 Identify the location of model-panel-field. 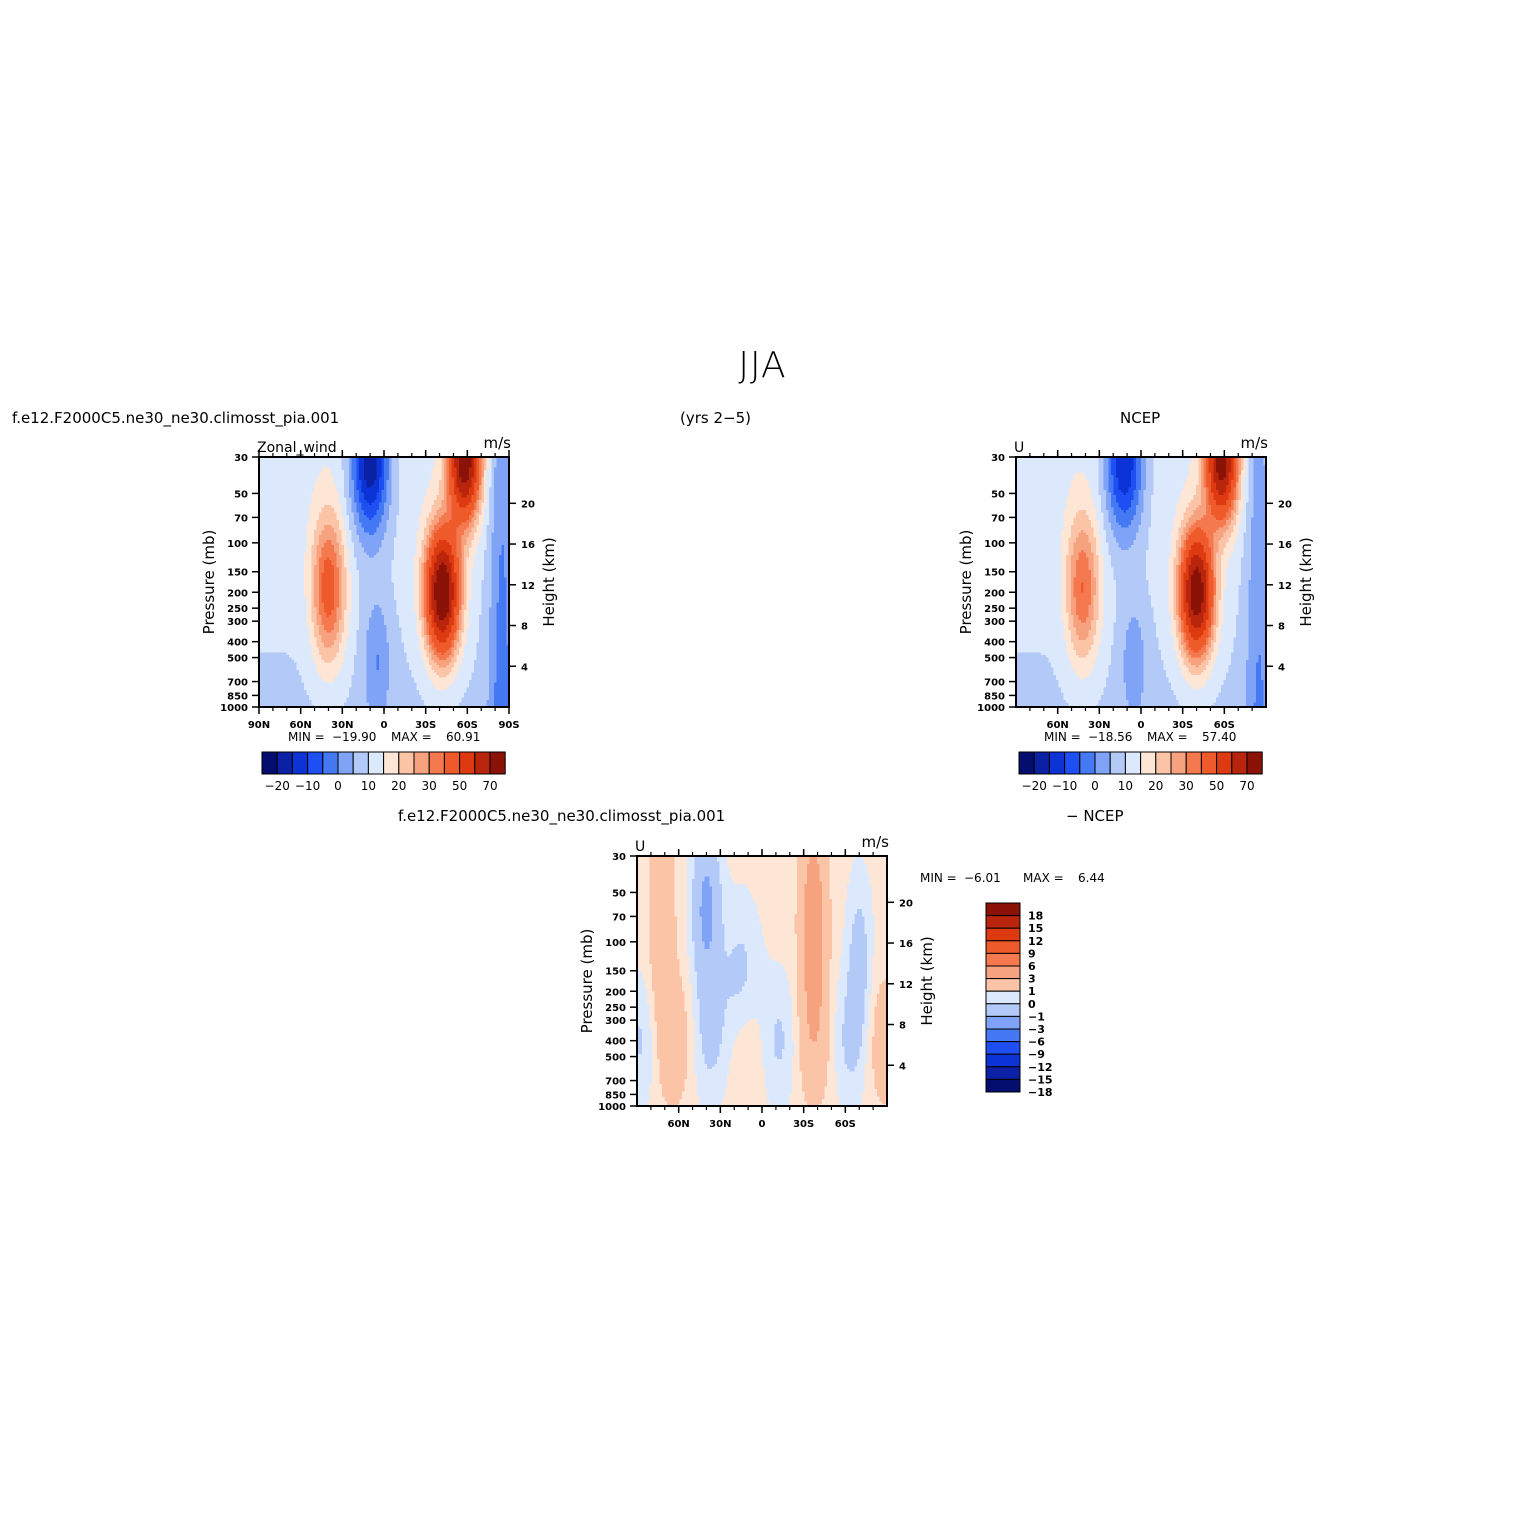
(384, 582).